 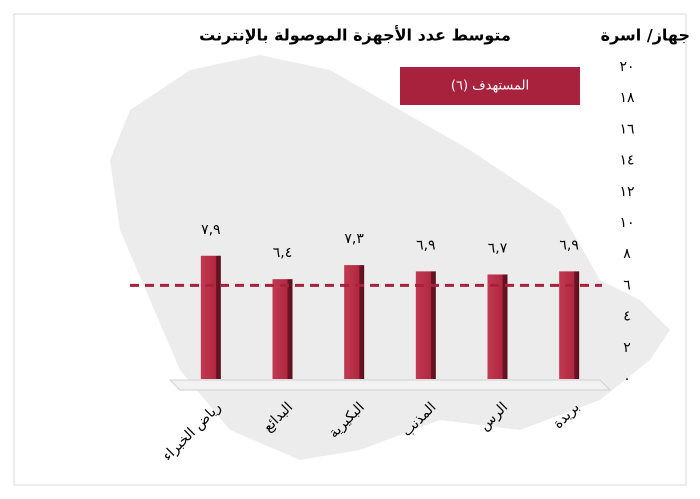 What do you see at coordinates (626, 192) in the screenshot?
I see `y-tick-label: ١٢` at bounding box center [626, 192].